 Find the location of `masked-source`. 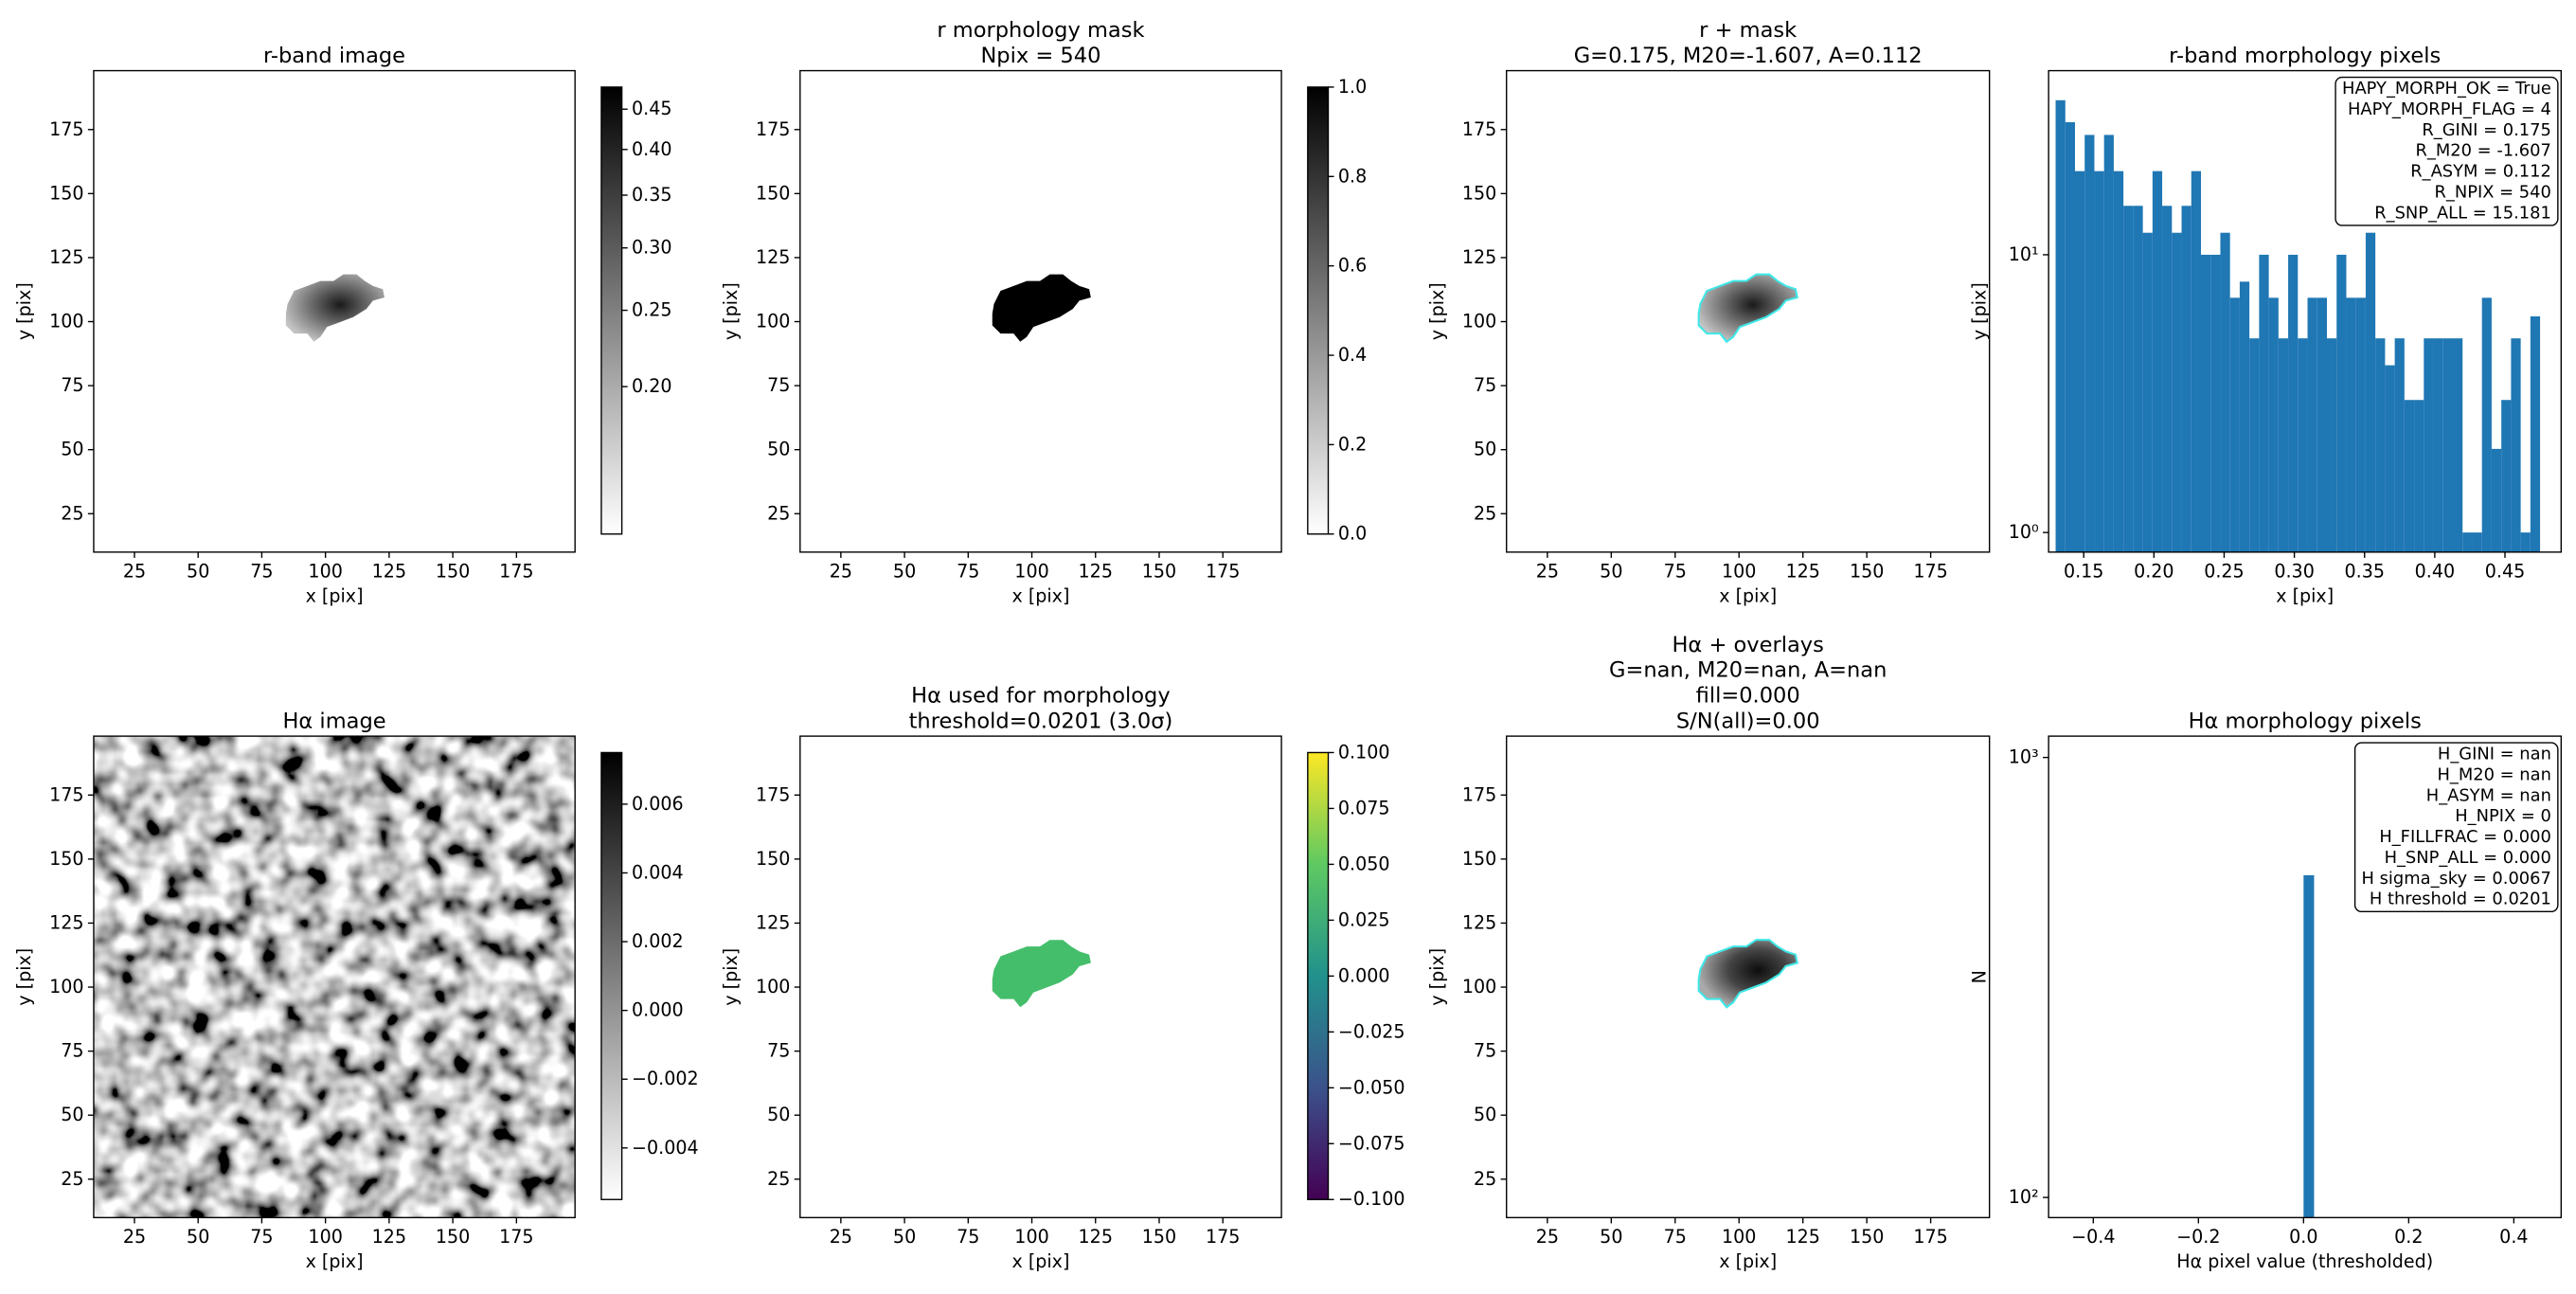

masked-source is located at coordinates (1747, 308).